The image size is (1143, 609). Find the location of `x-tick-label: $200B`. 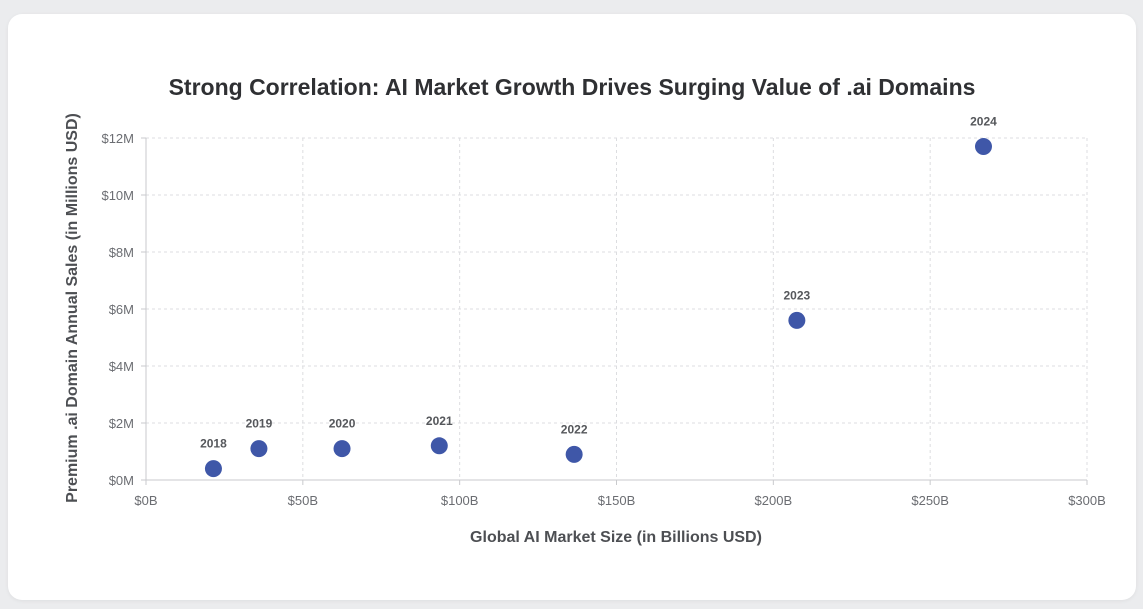

x-tick-label: $200B is located at coordinates (774, 500).